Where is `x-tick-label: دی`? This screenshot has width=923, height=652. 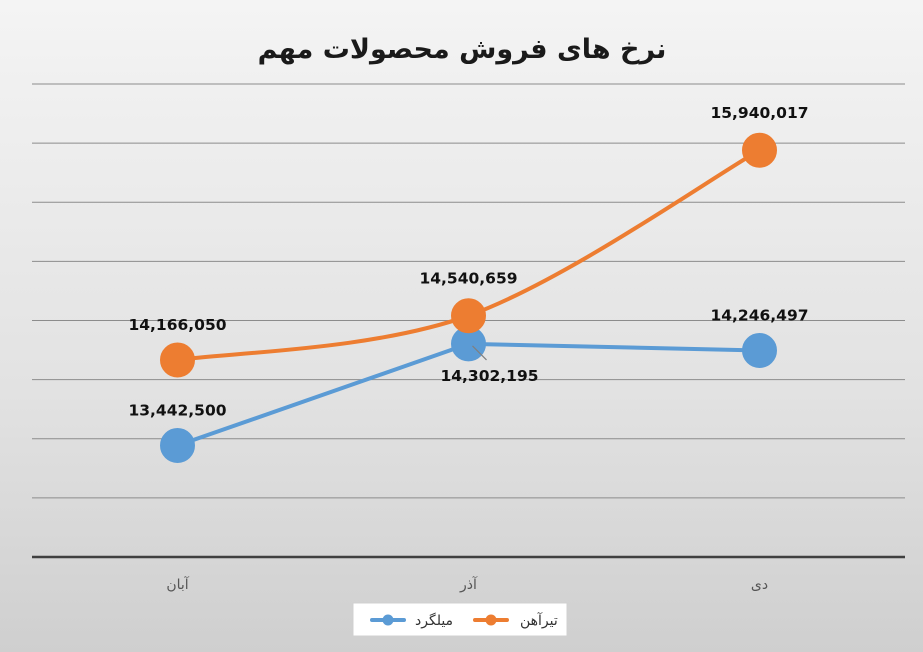 x-tick-label: دی is located at coordinates (759, 585).